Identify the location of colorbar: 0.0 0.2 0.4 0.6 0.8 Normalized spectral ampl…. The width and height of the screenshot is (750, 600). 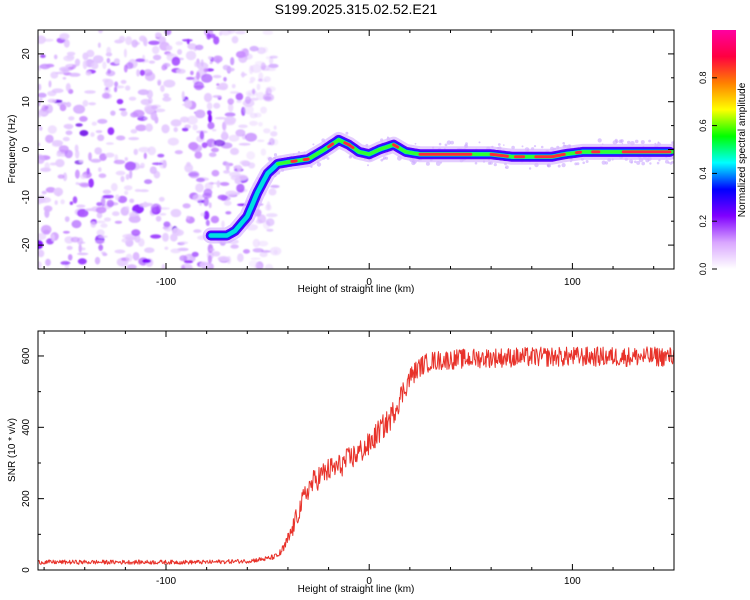
(723, 152).